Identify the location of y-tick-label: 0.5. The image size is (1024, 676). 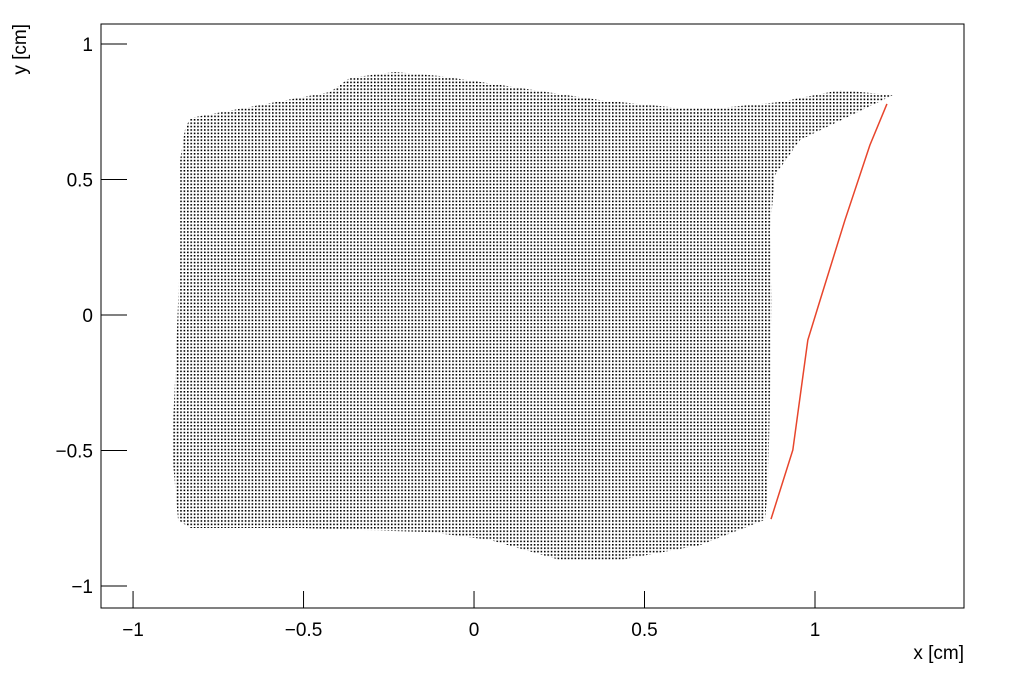
(80, 181).